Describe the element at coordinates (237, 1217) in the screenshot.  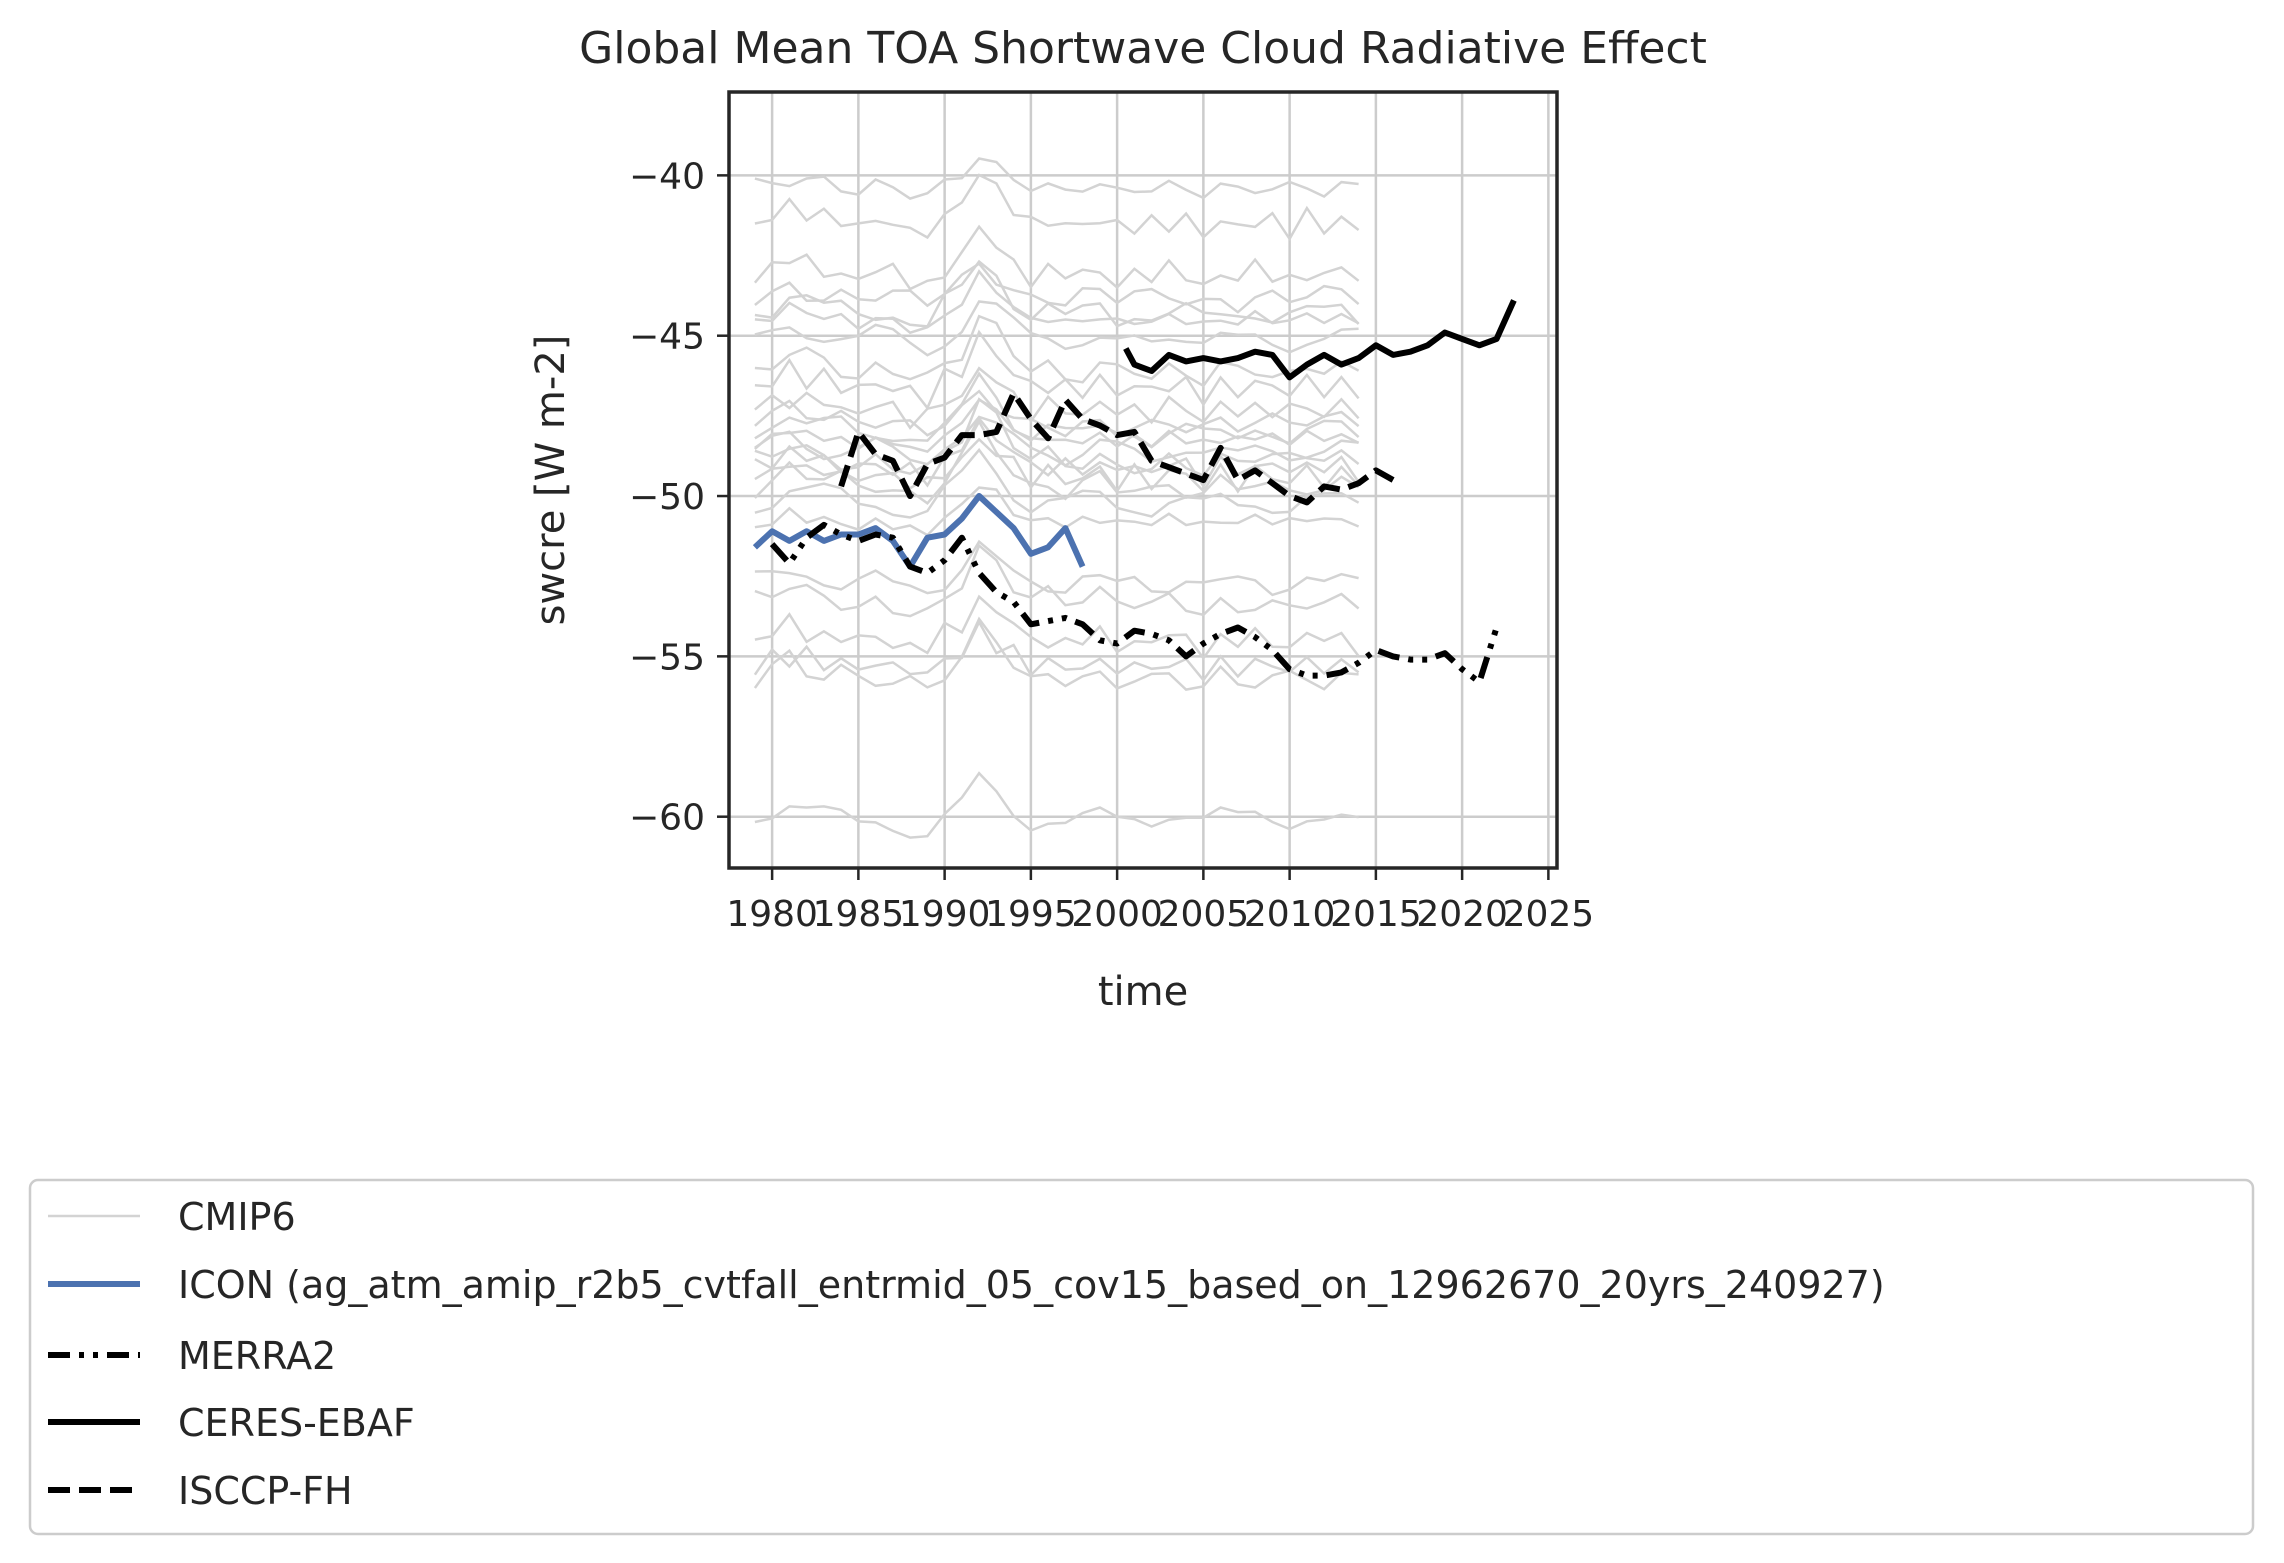
I see `legend-label-cmip6: CMIP6` at that location.